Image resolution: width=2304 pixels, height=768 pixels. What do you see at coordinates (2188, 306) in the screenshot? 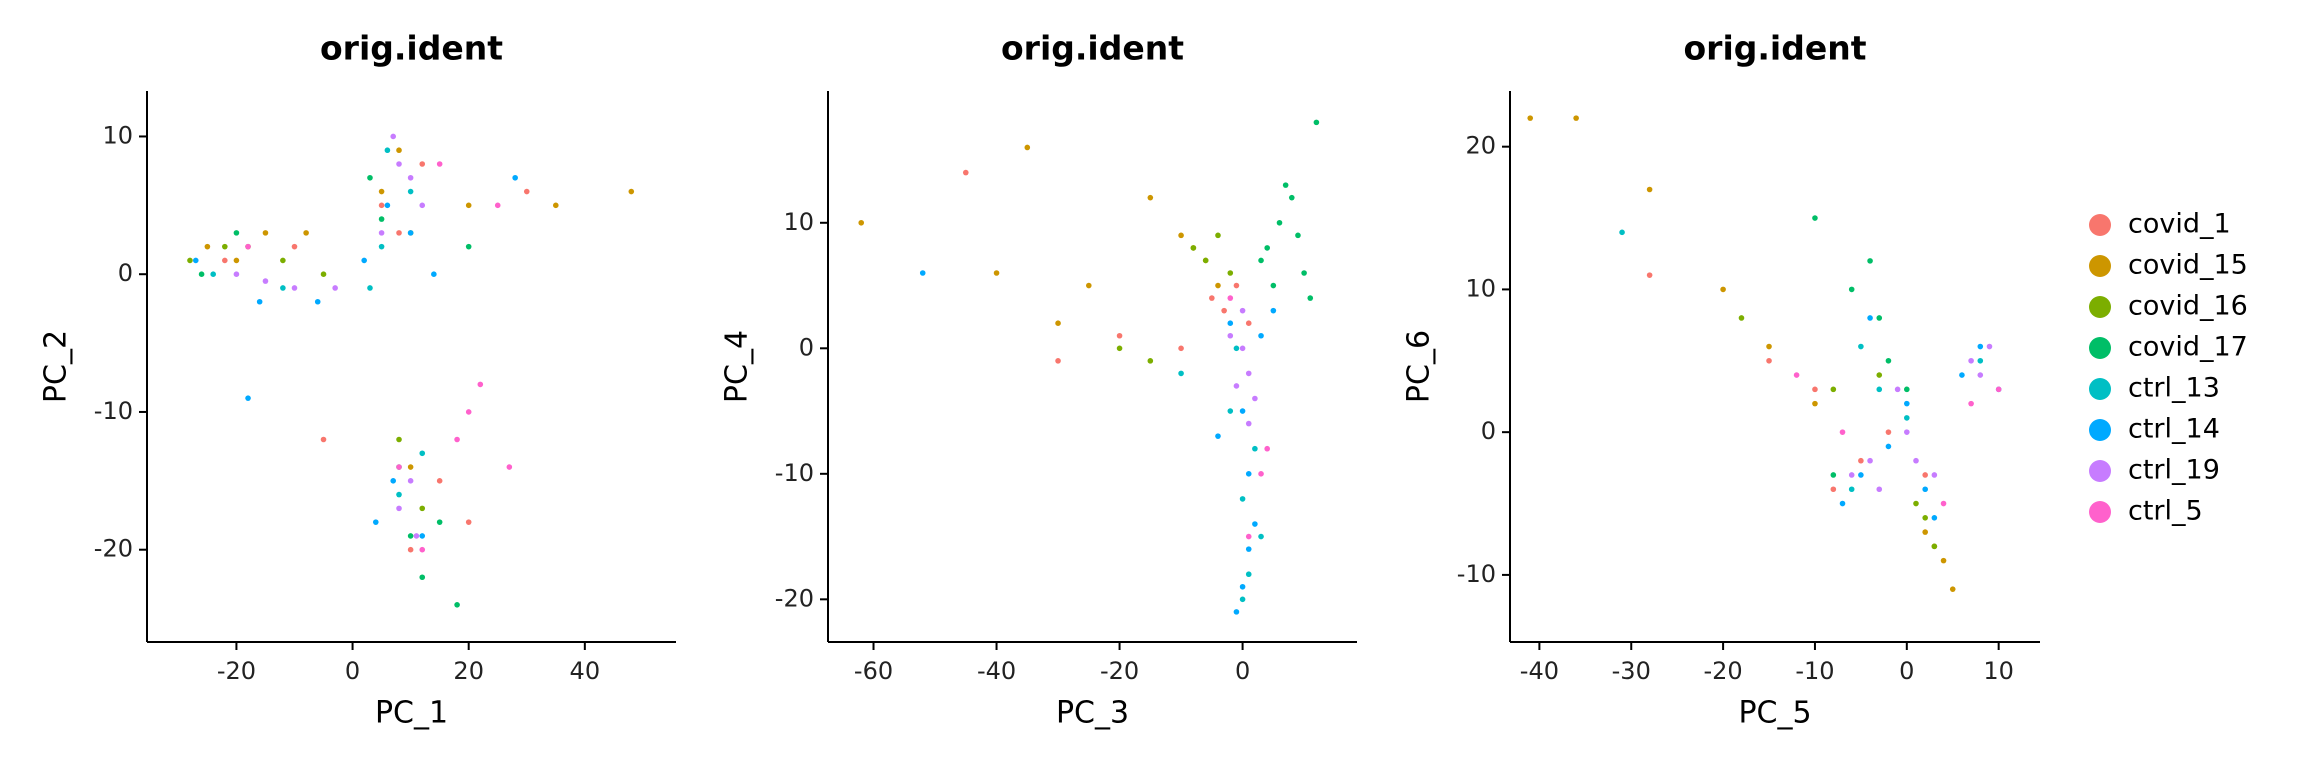
I see `legend-label: covid_16` at bounding box center [2188, 306].